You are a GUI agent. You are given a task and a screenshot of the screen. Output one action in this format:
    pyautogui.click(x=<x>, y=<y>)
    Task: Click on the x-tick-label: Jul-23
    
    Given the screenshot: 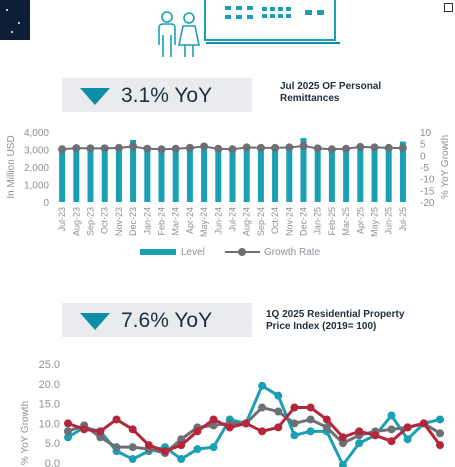 What is the action you would take?
    pyautogui.click(x=62, y=219)
    